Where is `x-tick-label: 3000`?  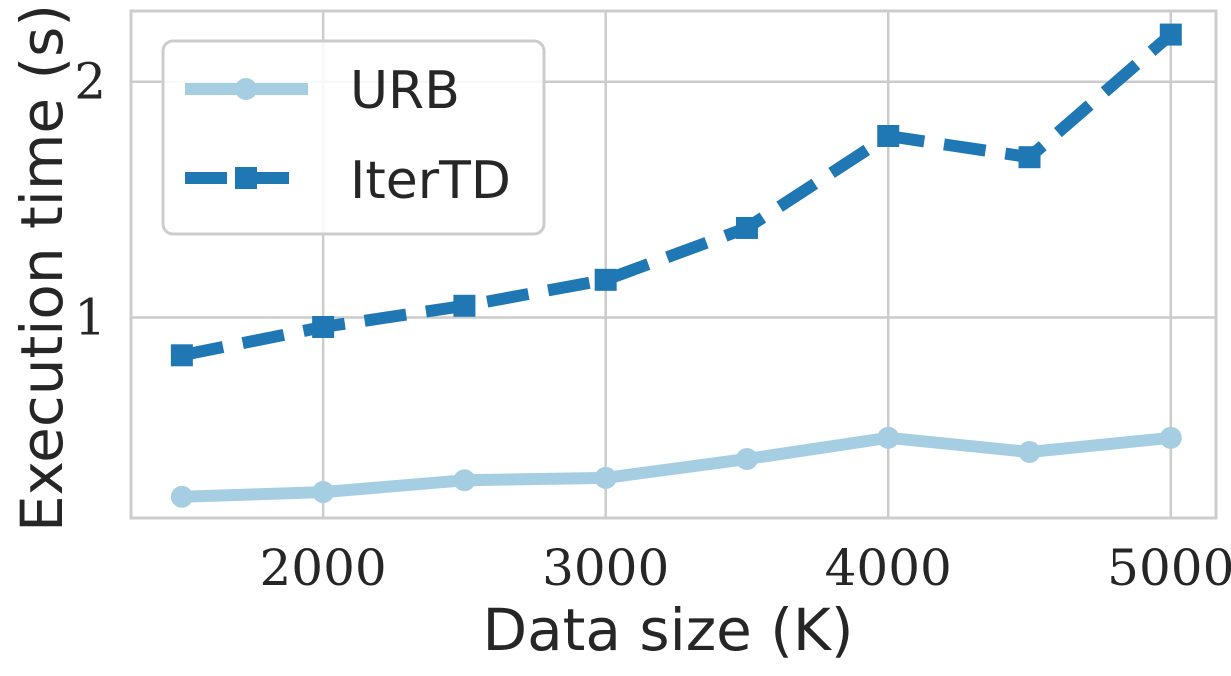
x-tick-label: 3000 is located at coordinates (605, 568).